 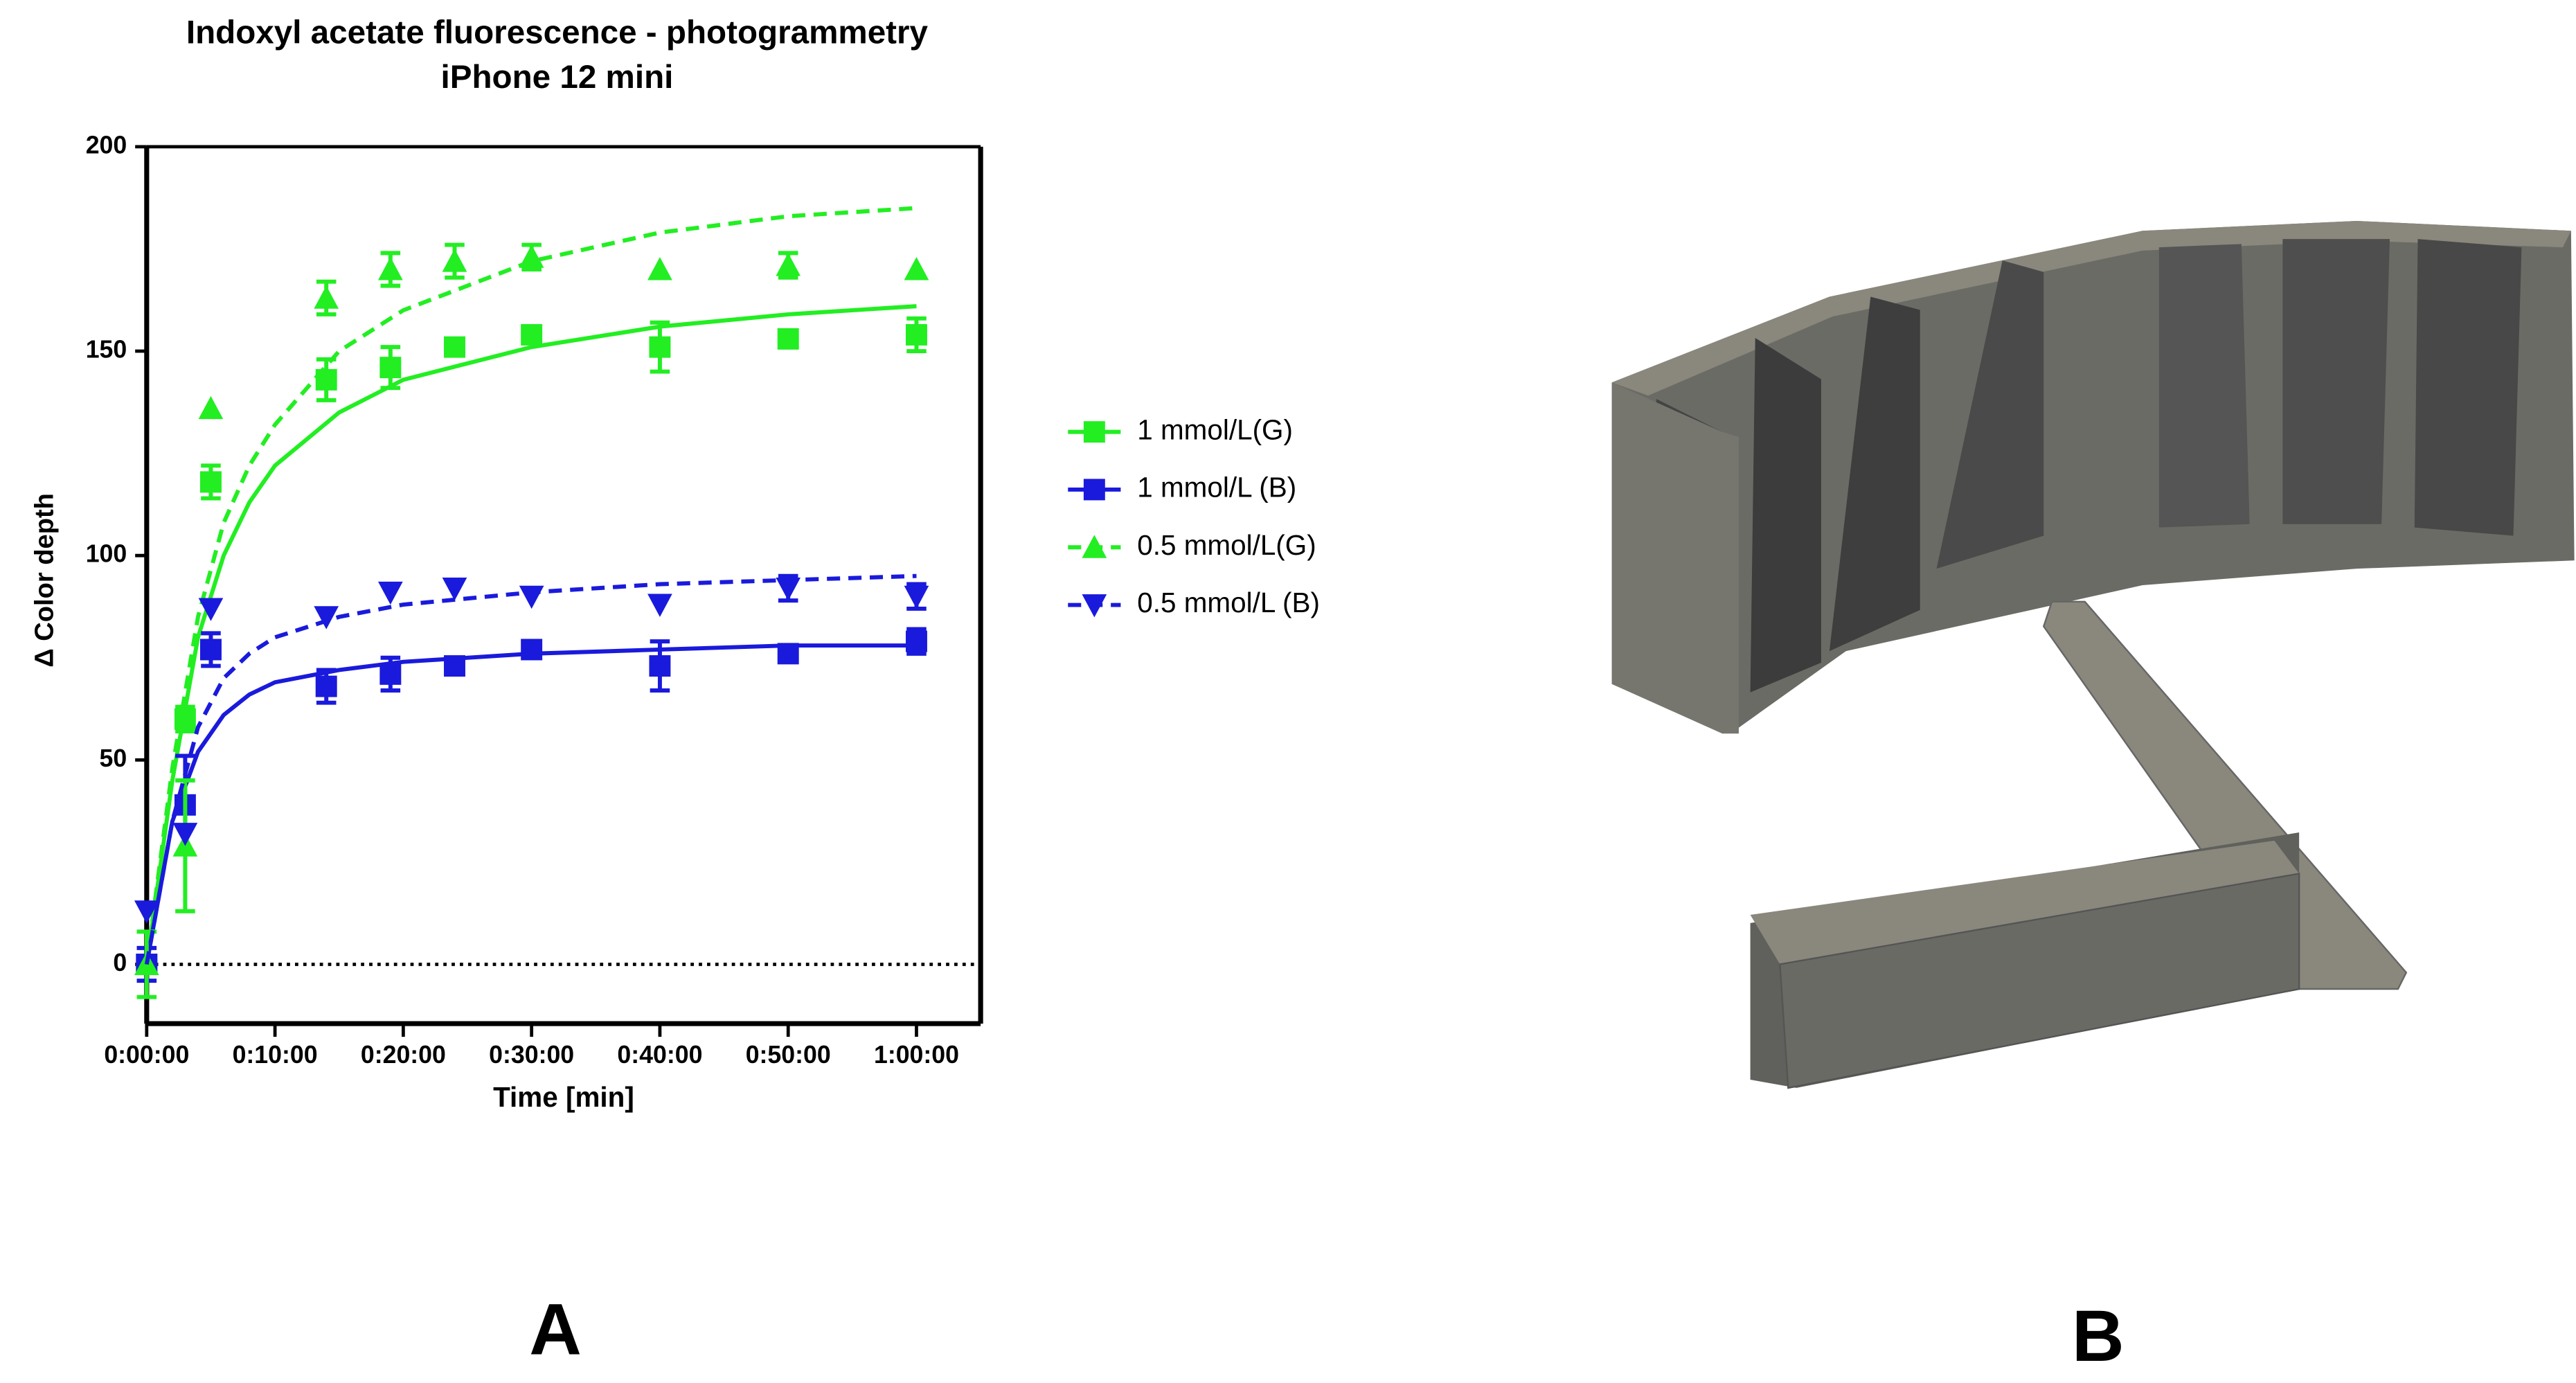 I want to click on render-top, so click(x=2091, y=308).